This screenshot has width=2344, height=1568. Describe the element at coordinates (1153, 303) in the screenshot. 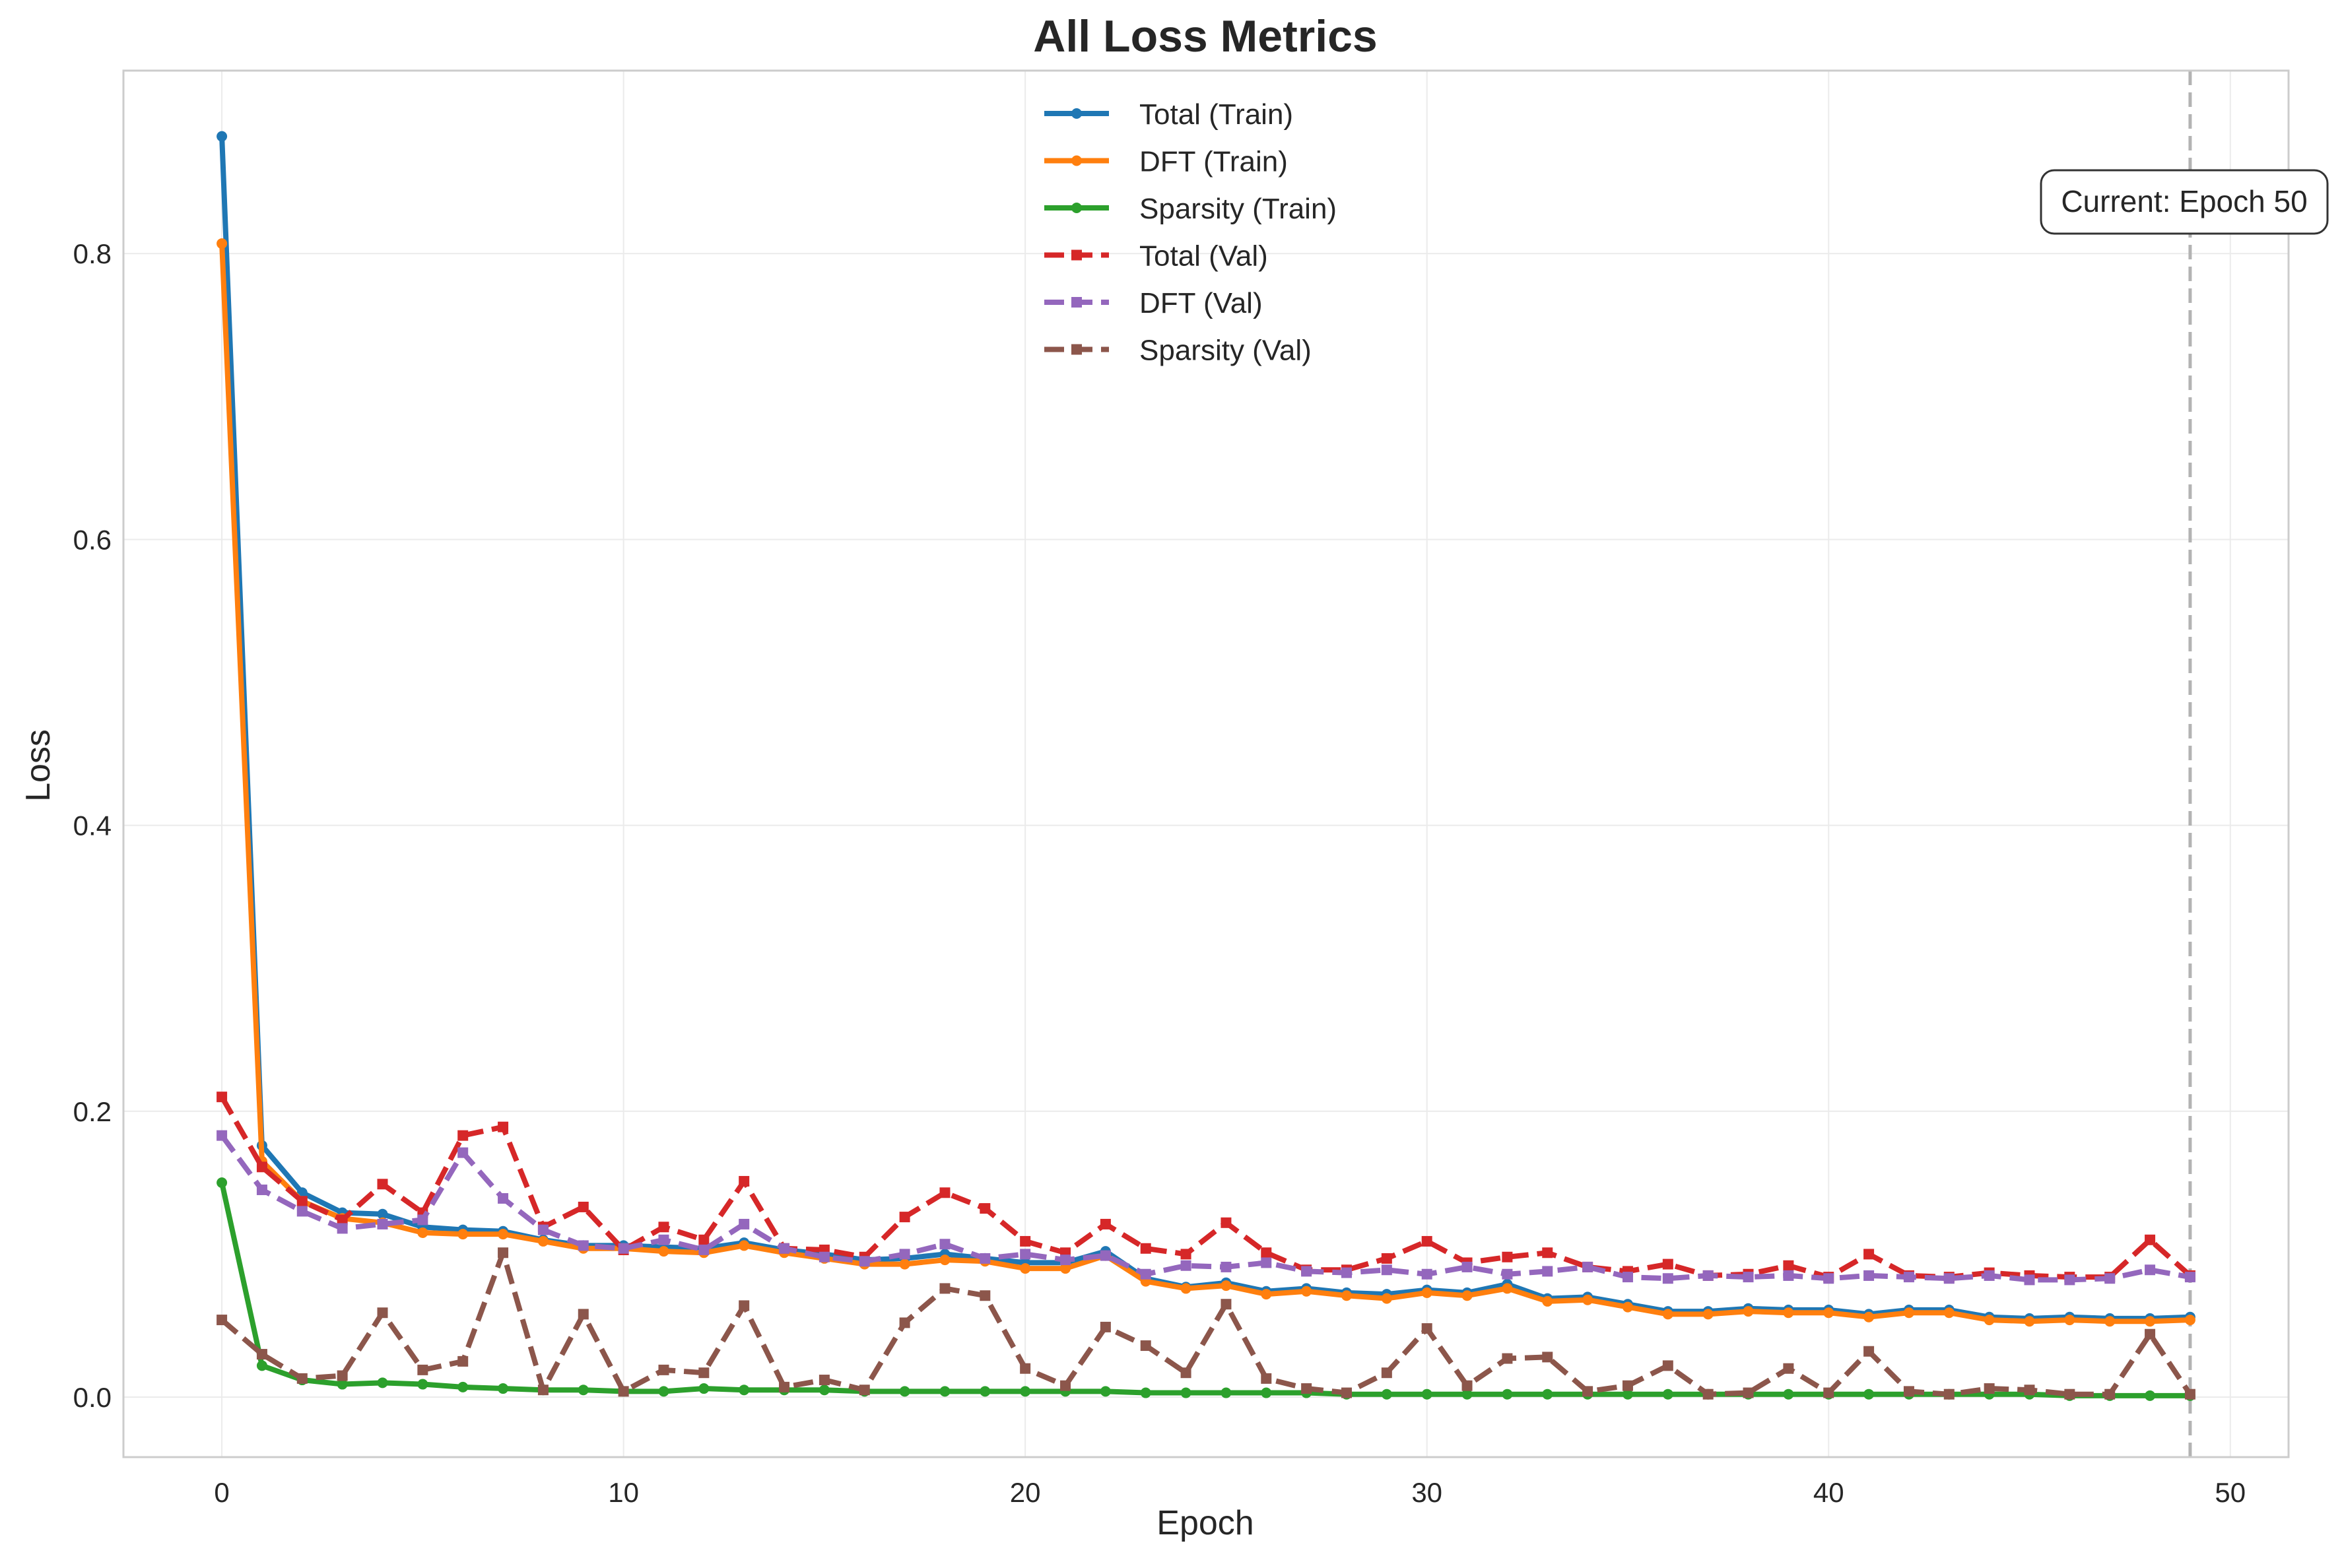

I see `legend-entry: DFT (Val)` at that location.